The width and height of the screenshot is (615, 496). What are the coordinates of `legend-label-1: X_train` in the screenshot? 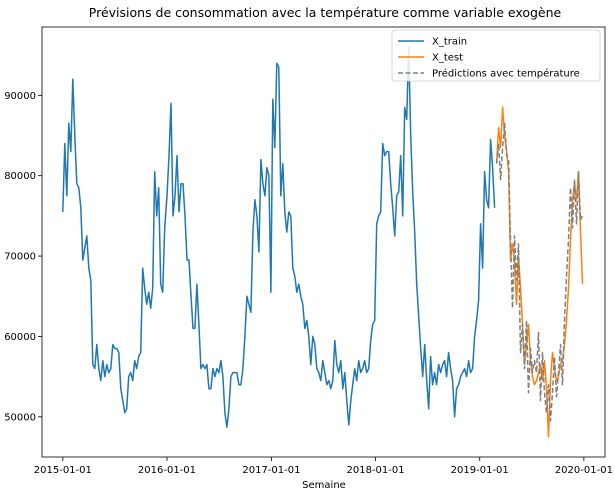 It's located at (449, 42).